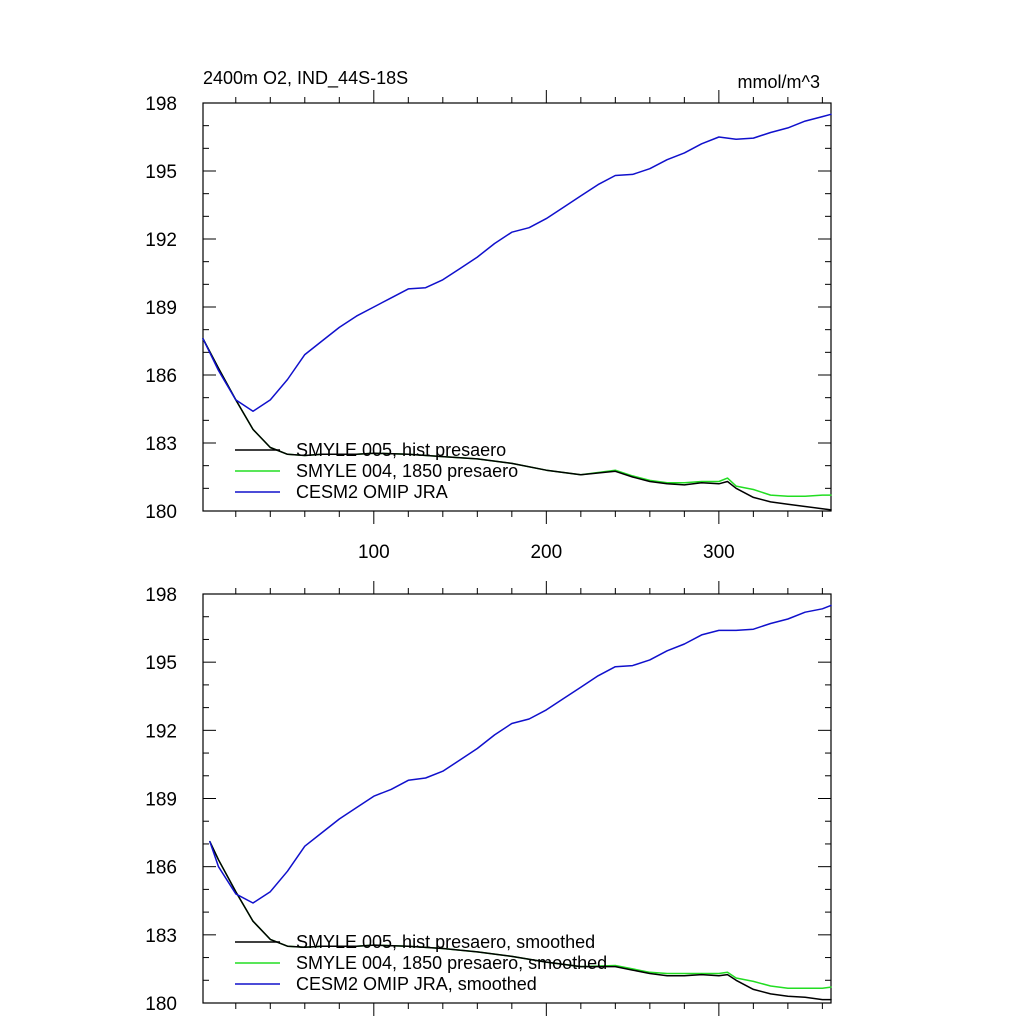  What do you see at coordinates (372, 492) in the screenshot?
I see `legend-label-3: CESM2 OMIP JRA` at bounding box center [372, 492].